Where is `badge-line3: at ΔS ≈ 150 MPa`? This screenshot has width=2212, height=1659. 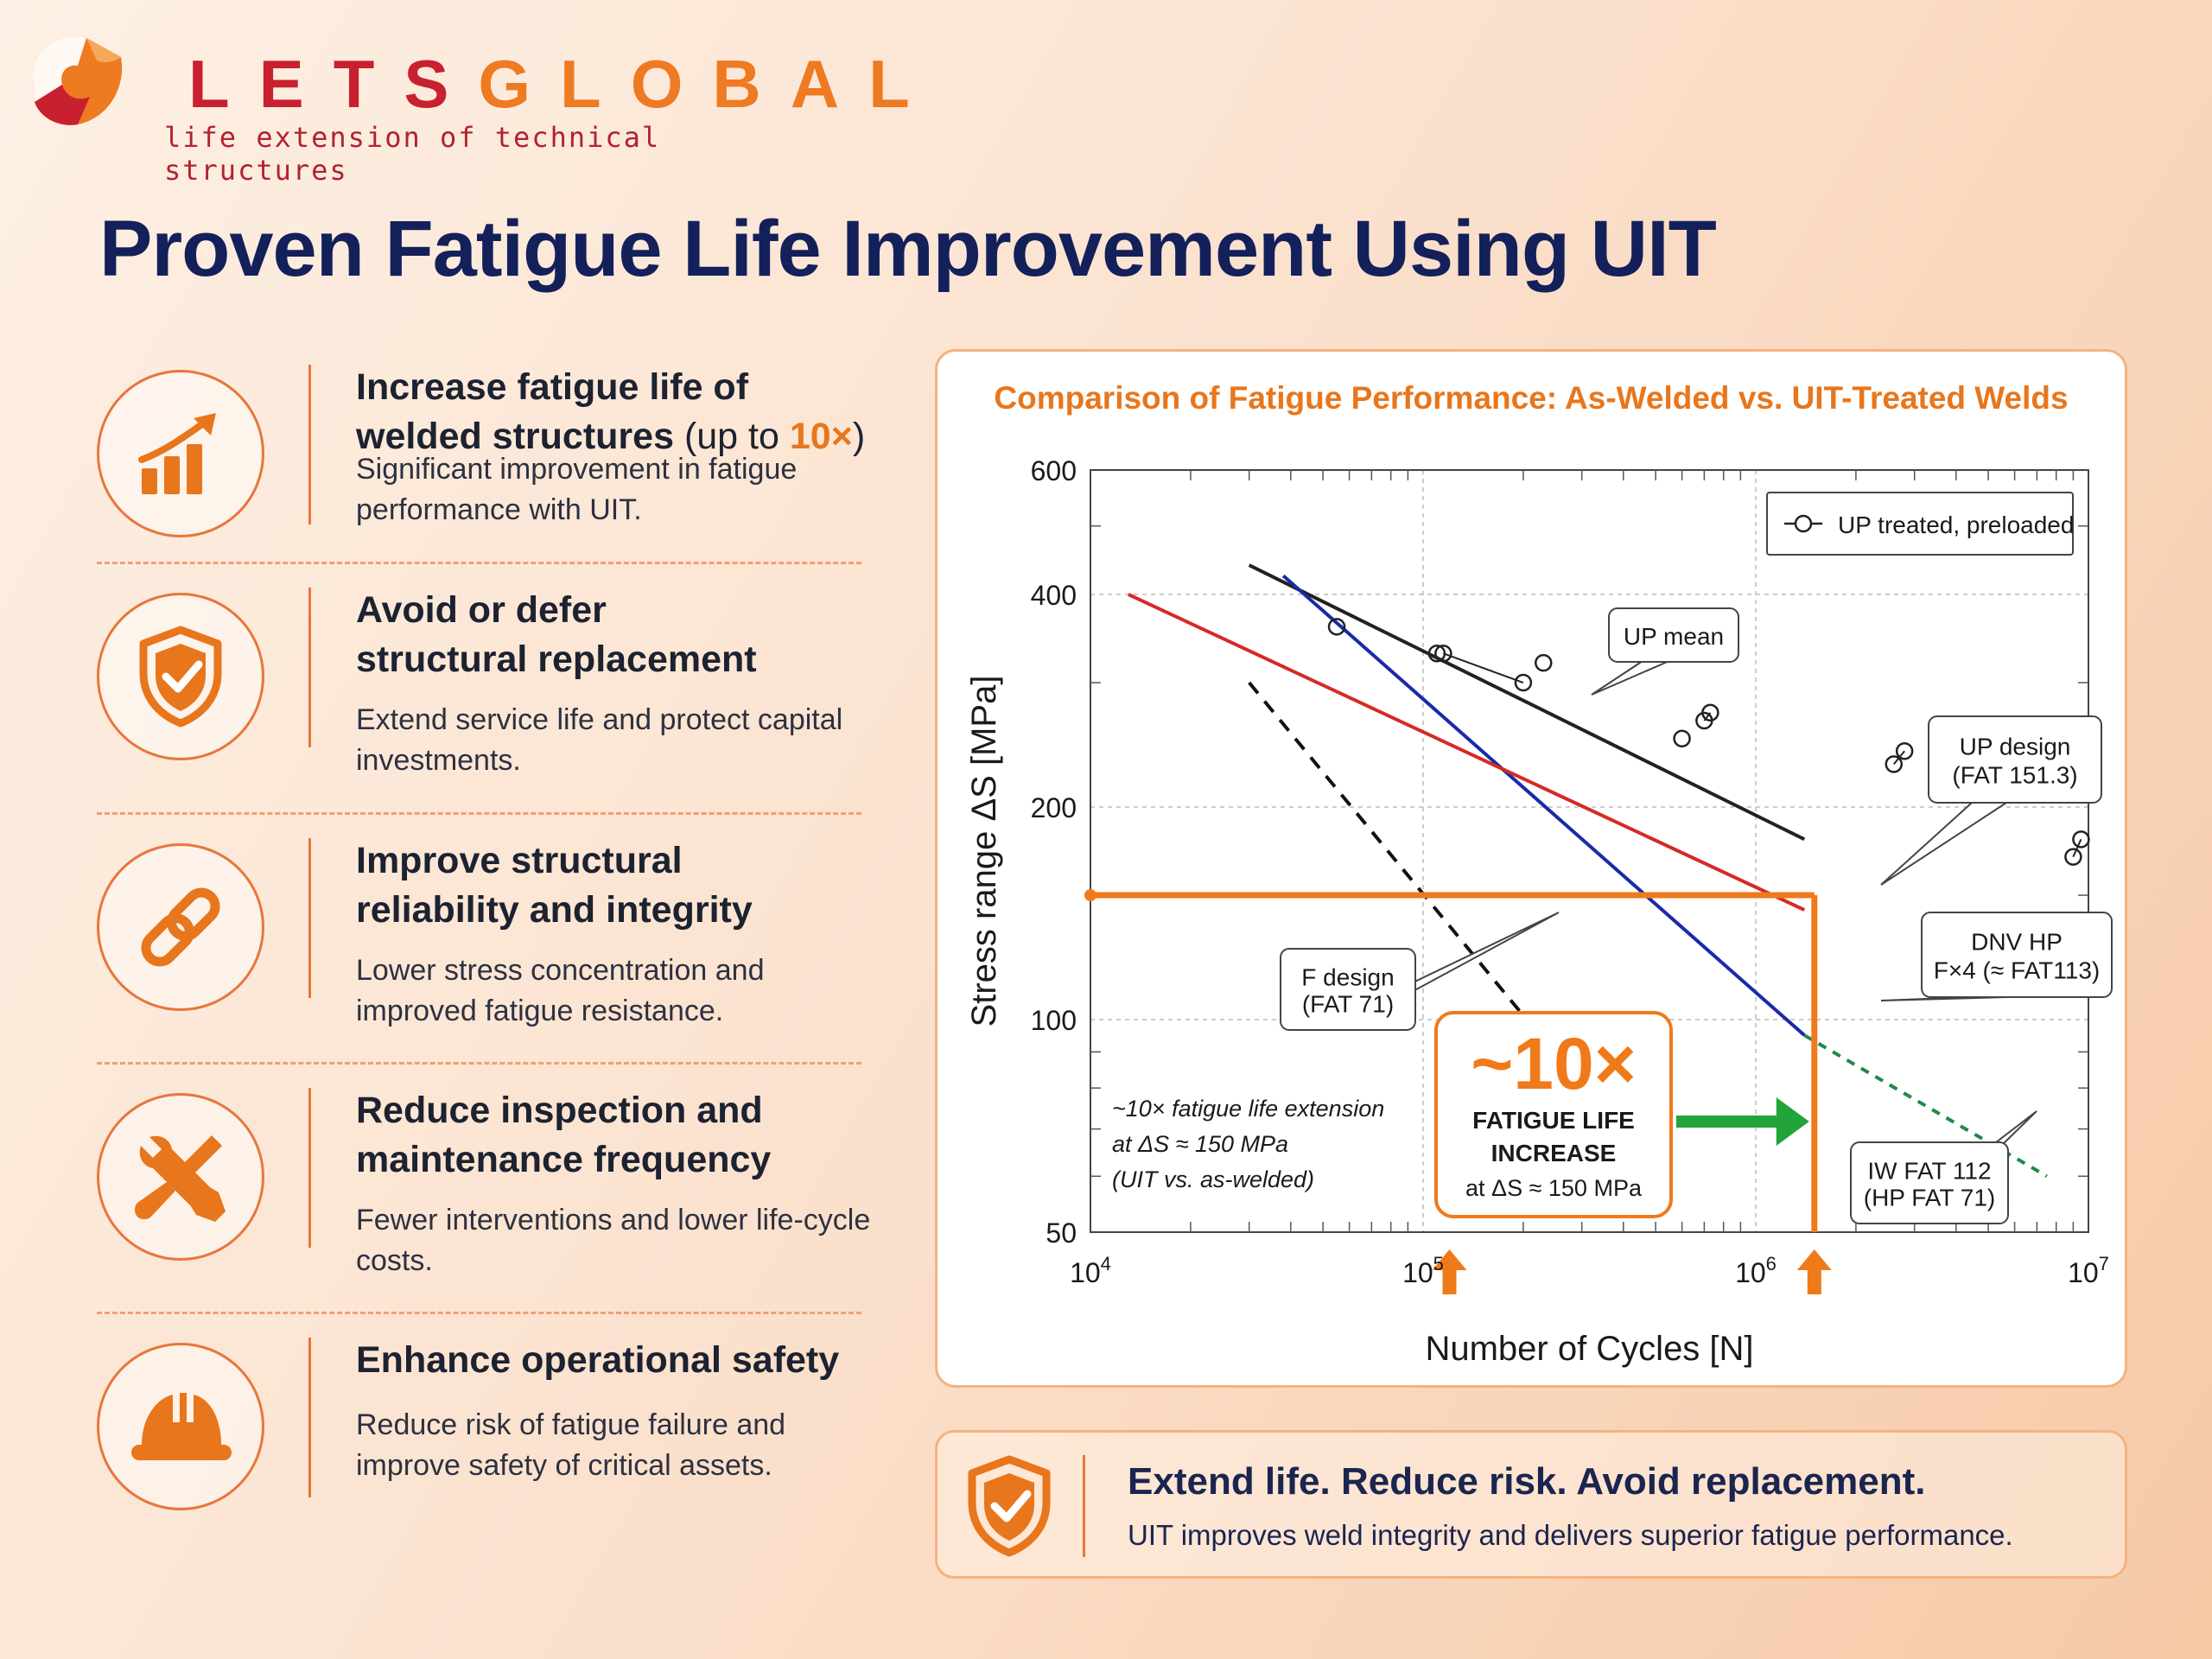
badge-line3: at ΔS ≈ 150 MPa is located at coordinates (1554, 1188).